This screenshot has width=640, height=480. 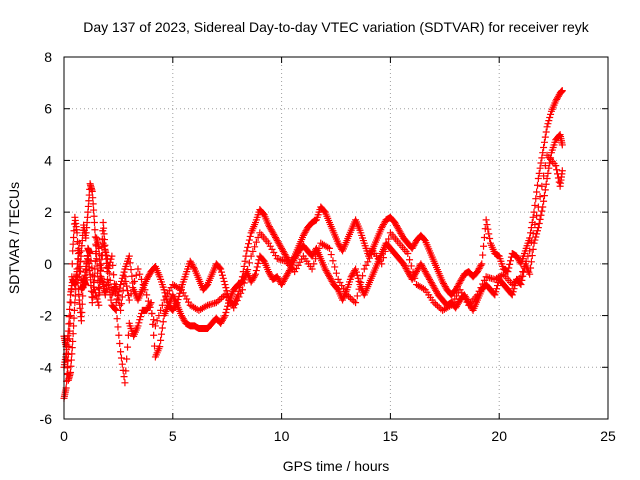 I want to click on x-tick-label: 20, so click(x=499, y=436).